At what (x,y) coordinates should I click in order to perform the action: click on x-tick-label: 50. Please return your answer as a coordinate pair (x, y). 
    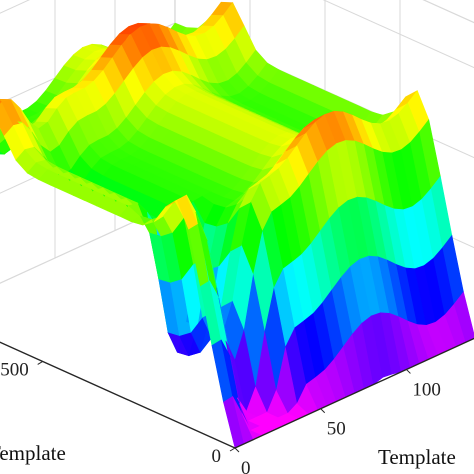
    Looking at the image, I should click on (336, 429).